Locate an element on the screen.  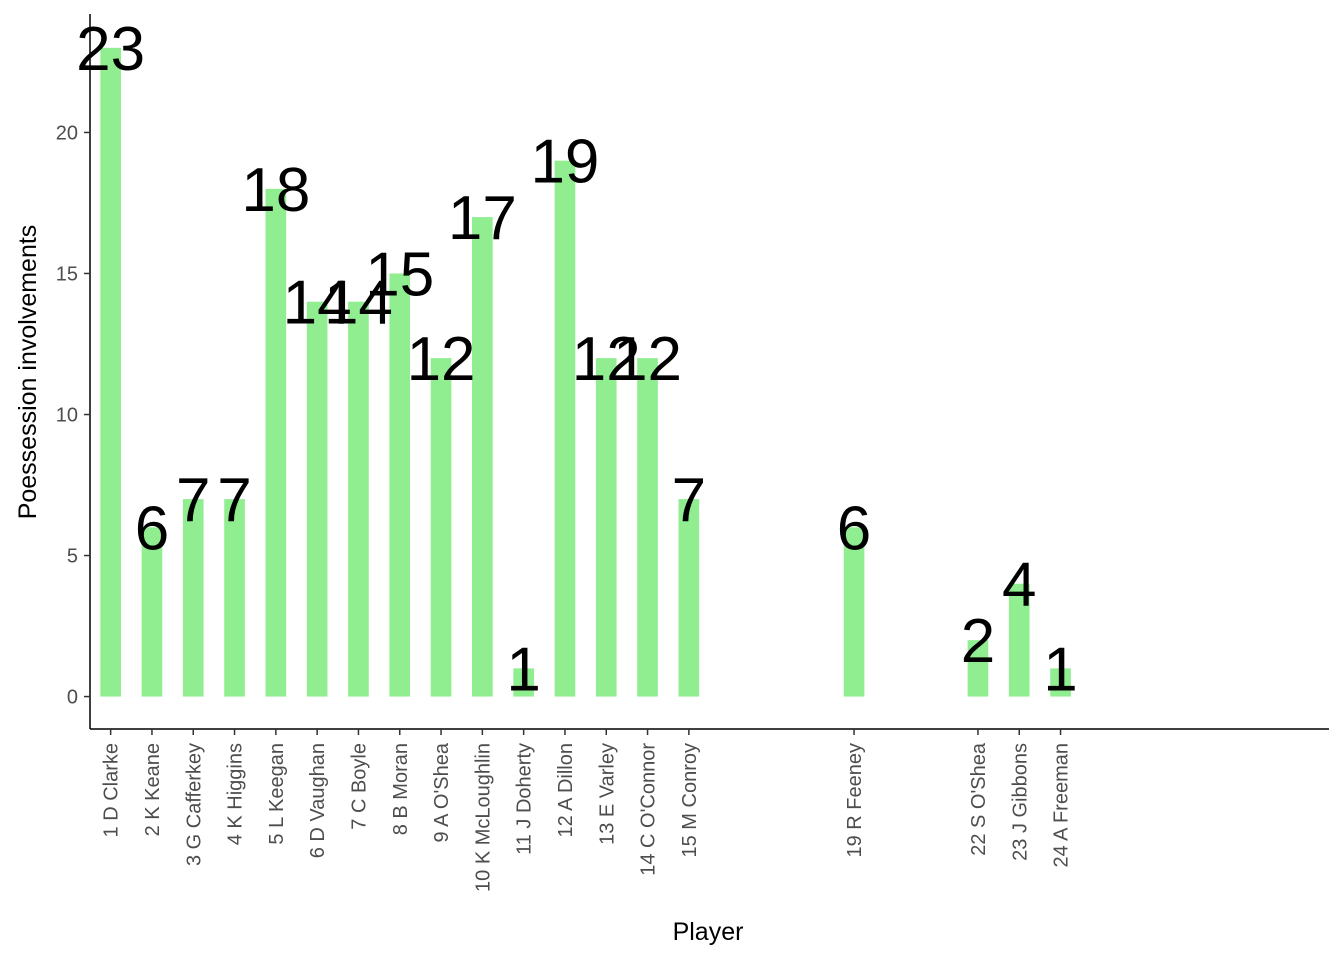
x-tick-label: 9 A O'Shea is located at coordinates (442, 792).